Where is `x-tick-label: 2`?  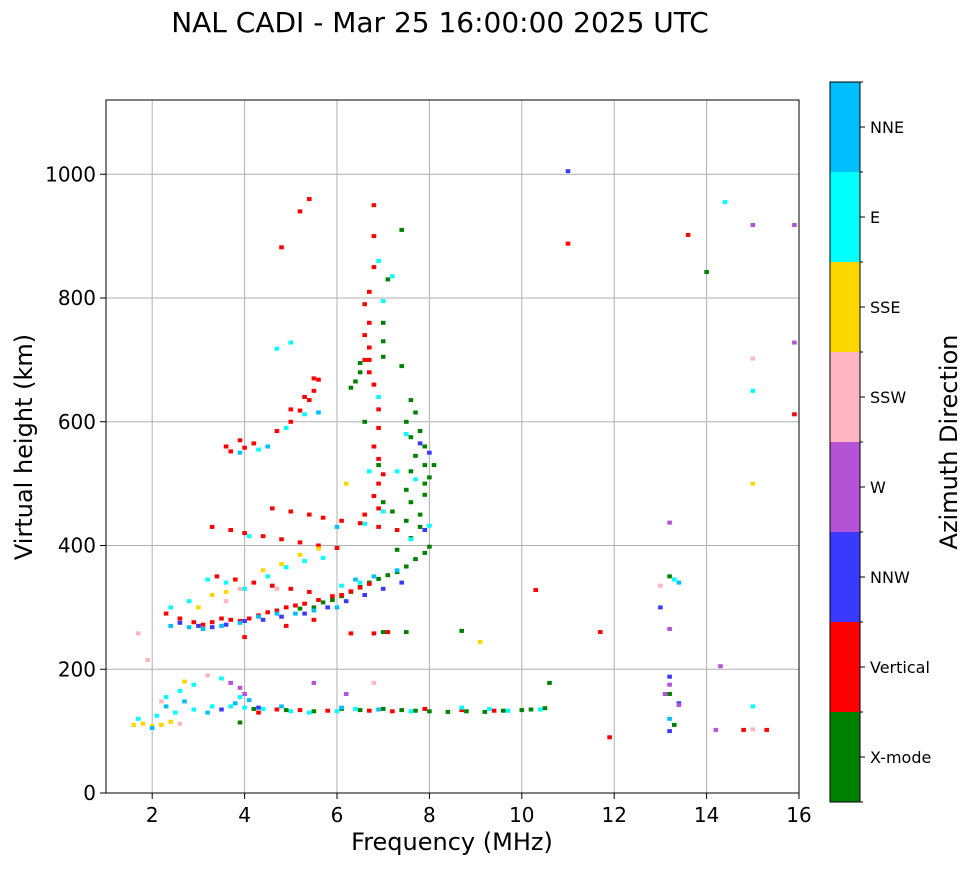
x-tick-label: 2 is located at coordinates (152, 815).